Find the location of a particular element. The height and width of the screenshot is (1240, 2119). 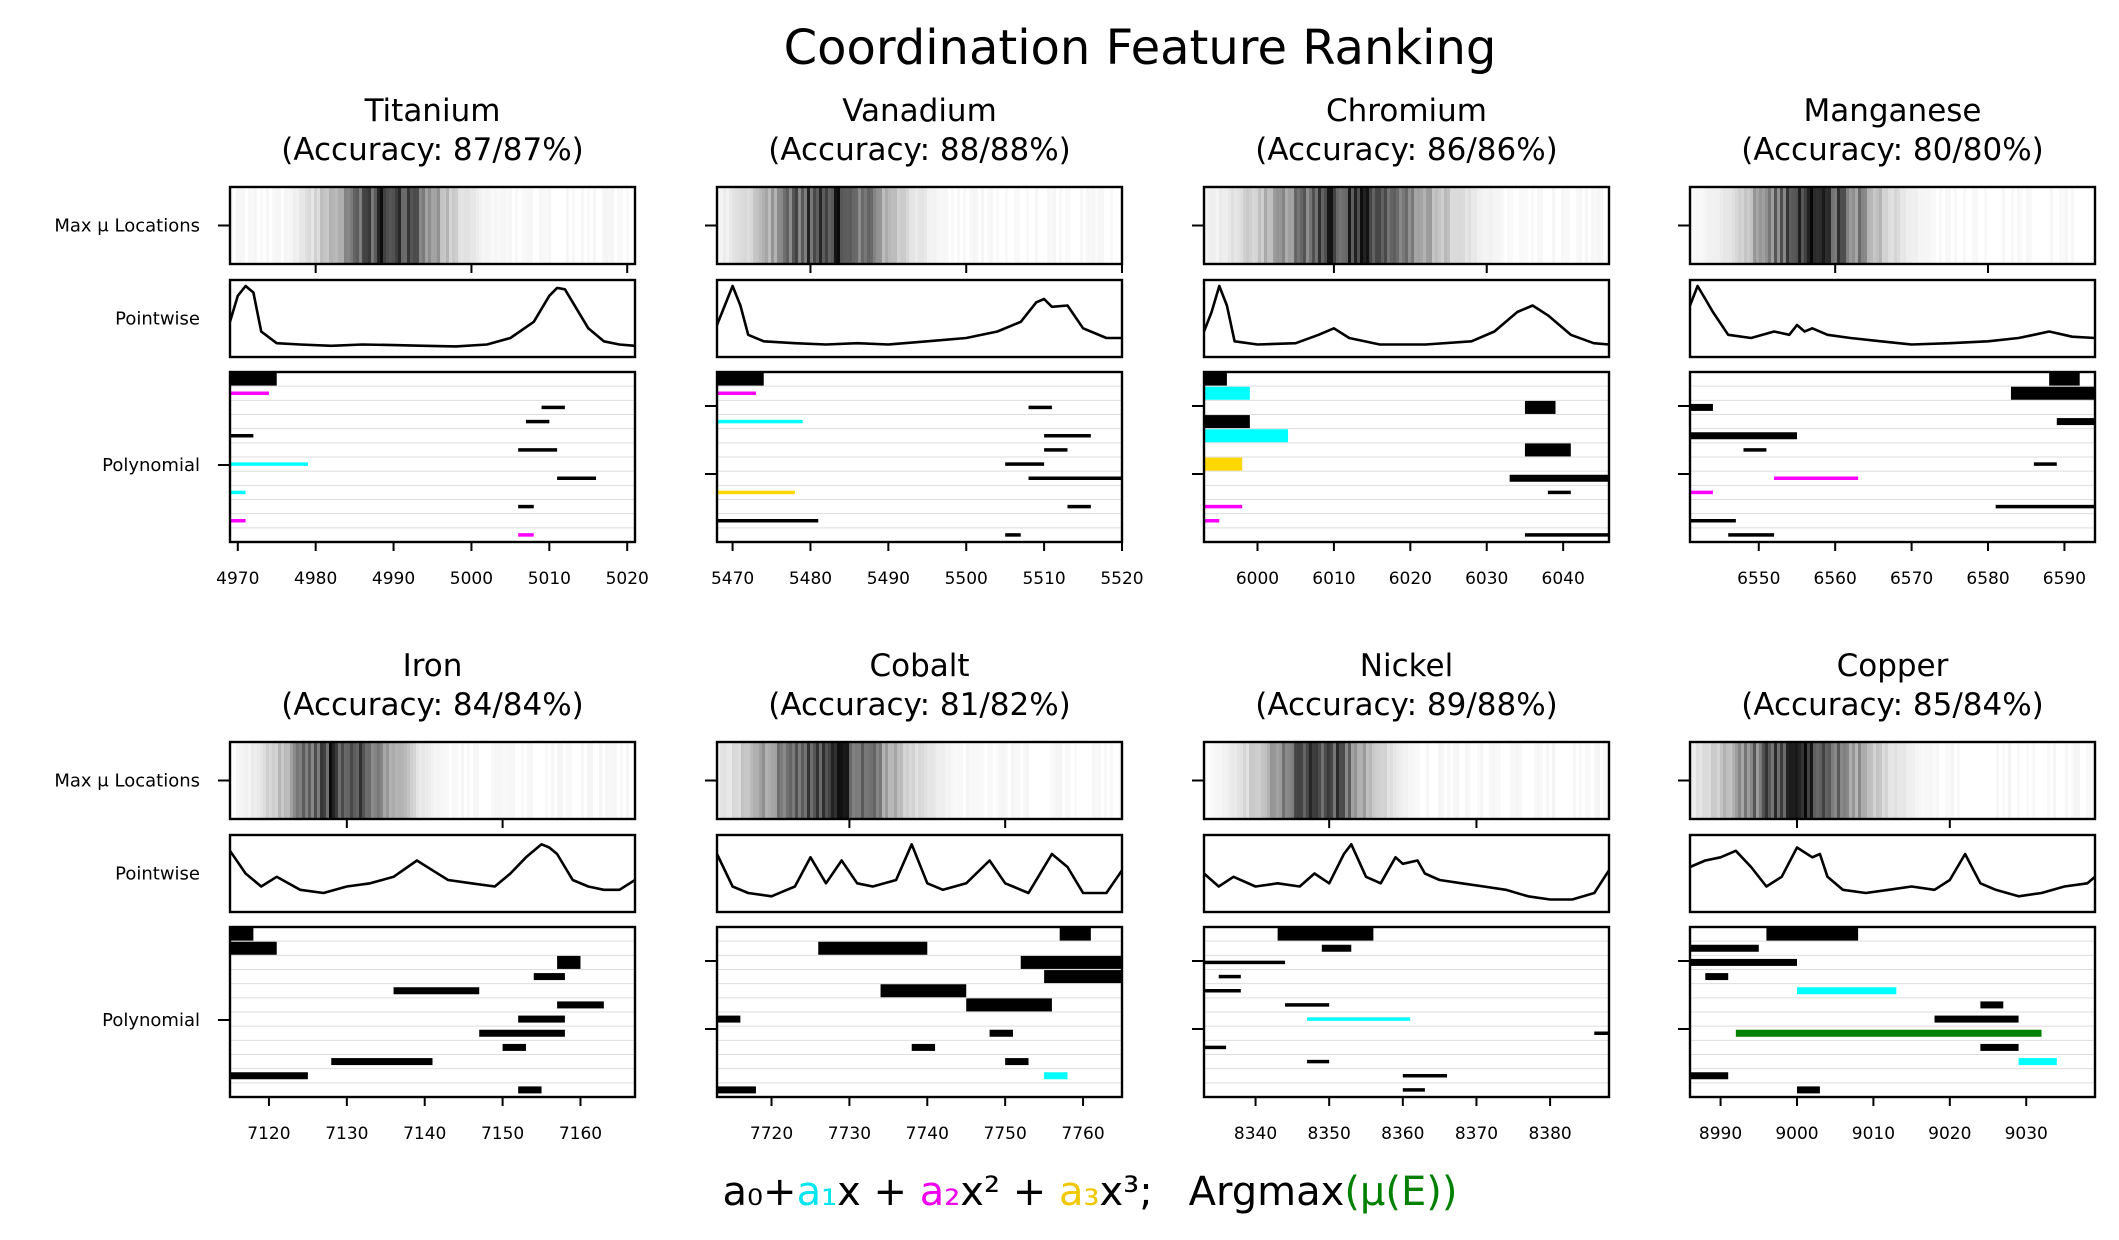

pointwise-frame is located at coordinates (919, 873).